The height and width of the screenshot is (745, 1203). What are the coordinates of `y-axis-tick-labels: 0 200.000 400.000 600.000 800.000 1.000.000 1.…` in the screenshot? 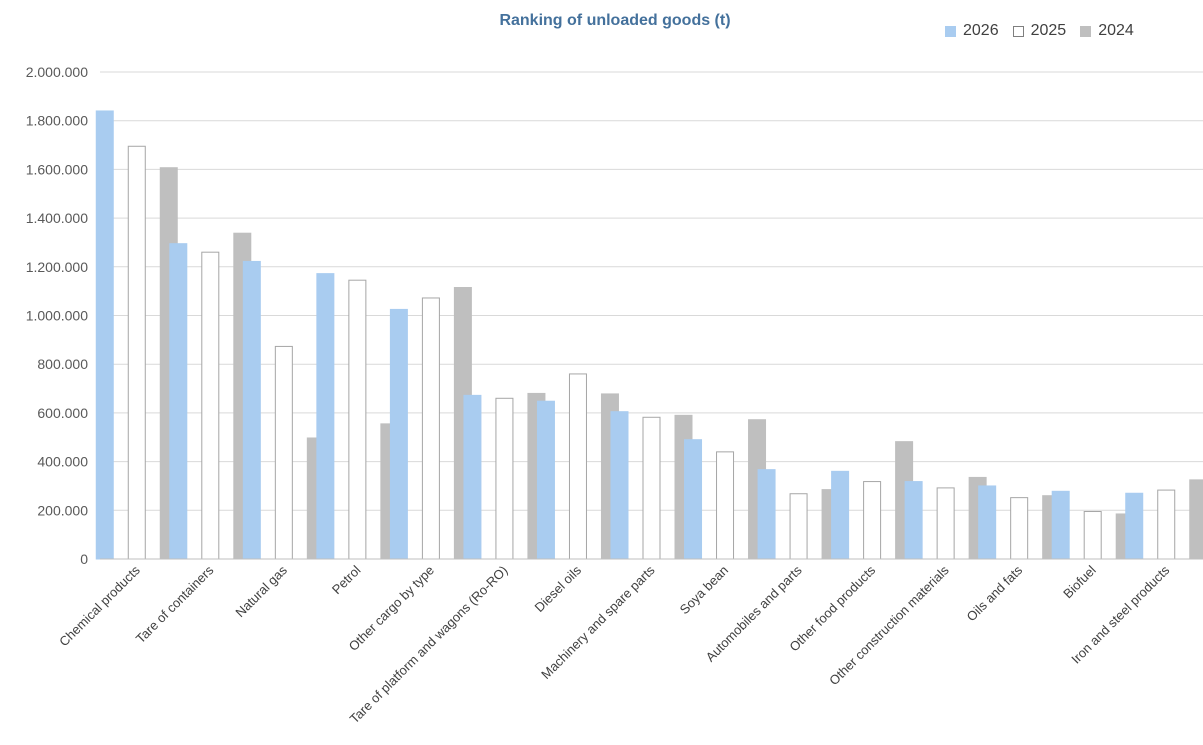 It's located at (57, 315).